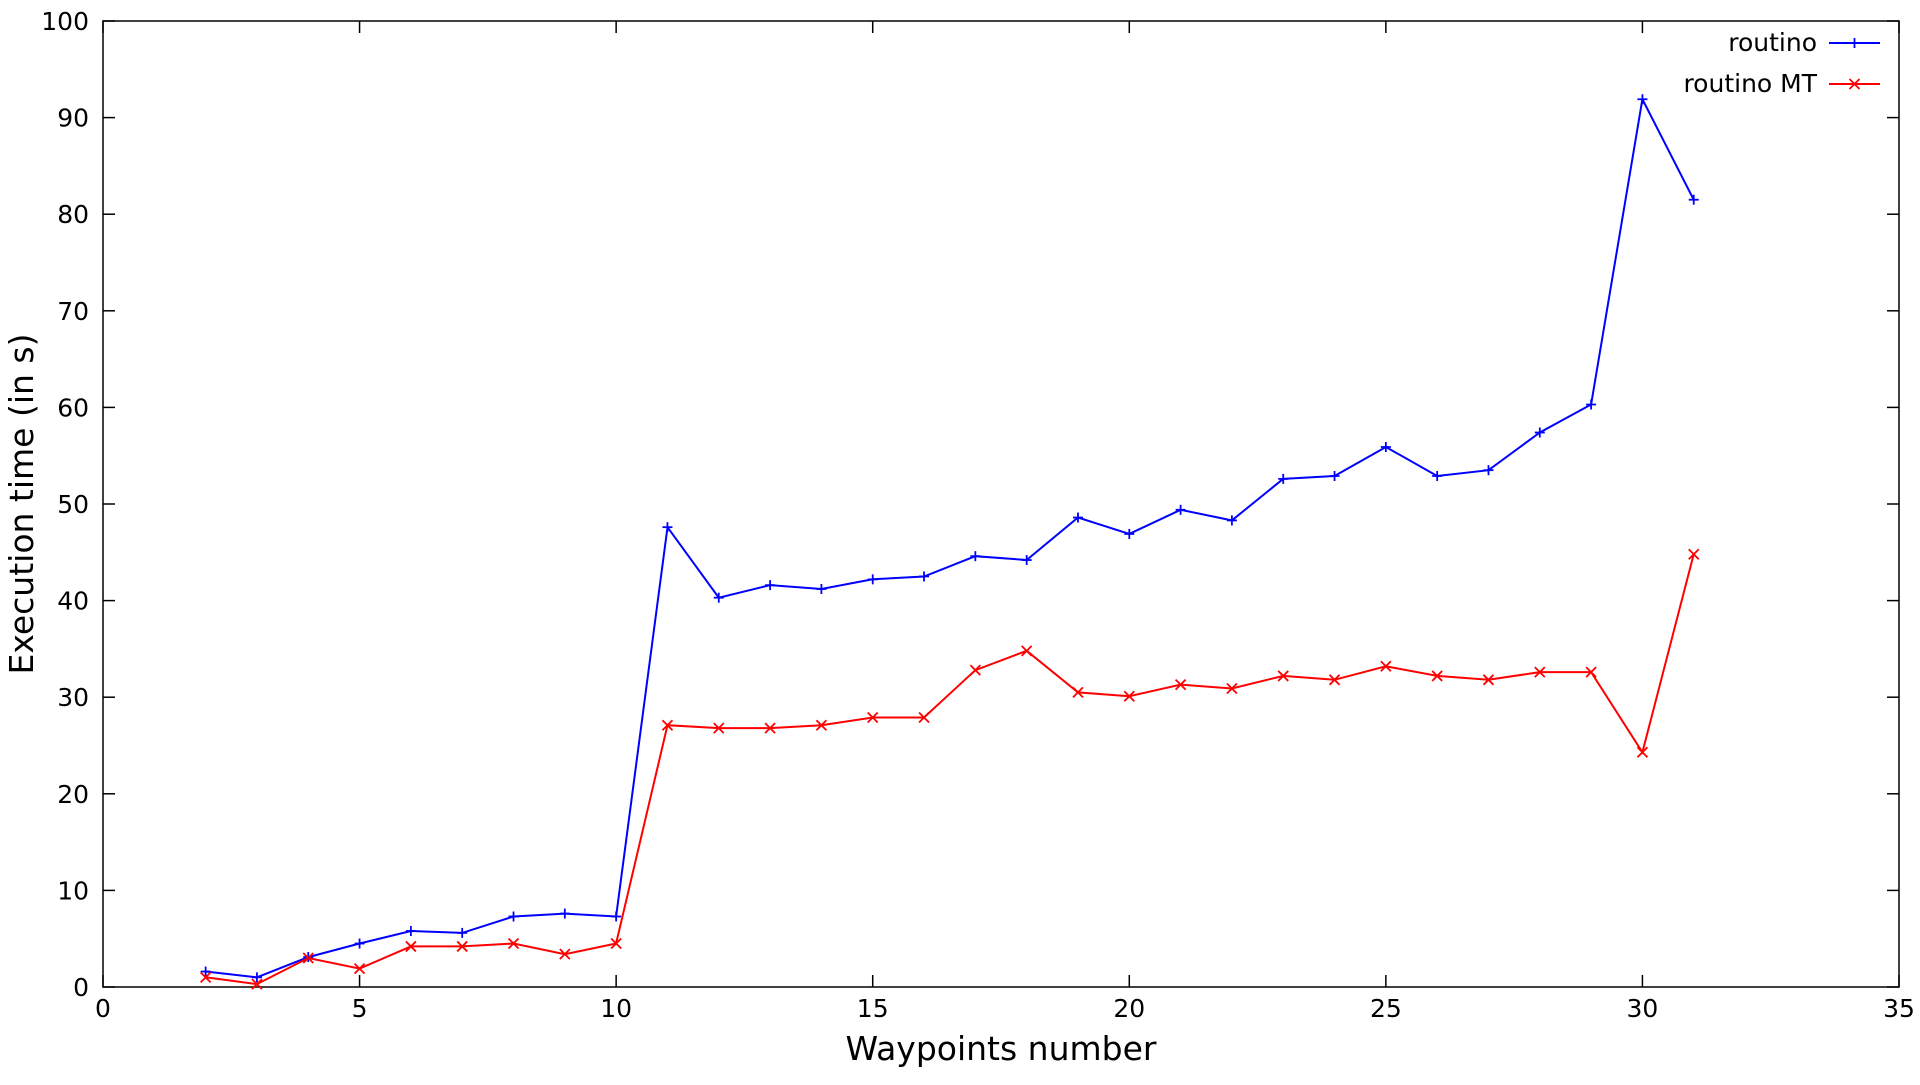 This screenshot has width=1920, height=1085. What do you see at coordinates (73, 794) in the screenshot?
I see `y-tick-label: 20` at bounding box center [73, 794].